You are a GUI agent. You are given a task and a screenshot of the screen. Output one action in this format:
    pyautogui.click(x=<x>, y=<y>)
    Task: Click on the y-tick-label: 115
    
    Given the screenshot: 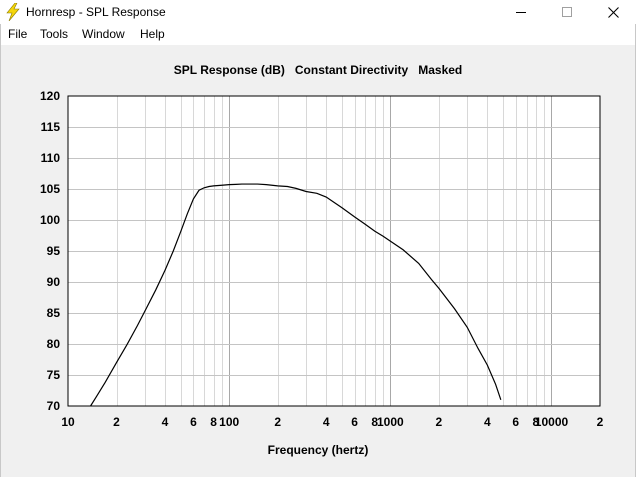 What is the action you would take?
    pyautogui.click(x=51, y=127)
    